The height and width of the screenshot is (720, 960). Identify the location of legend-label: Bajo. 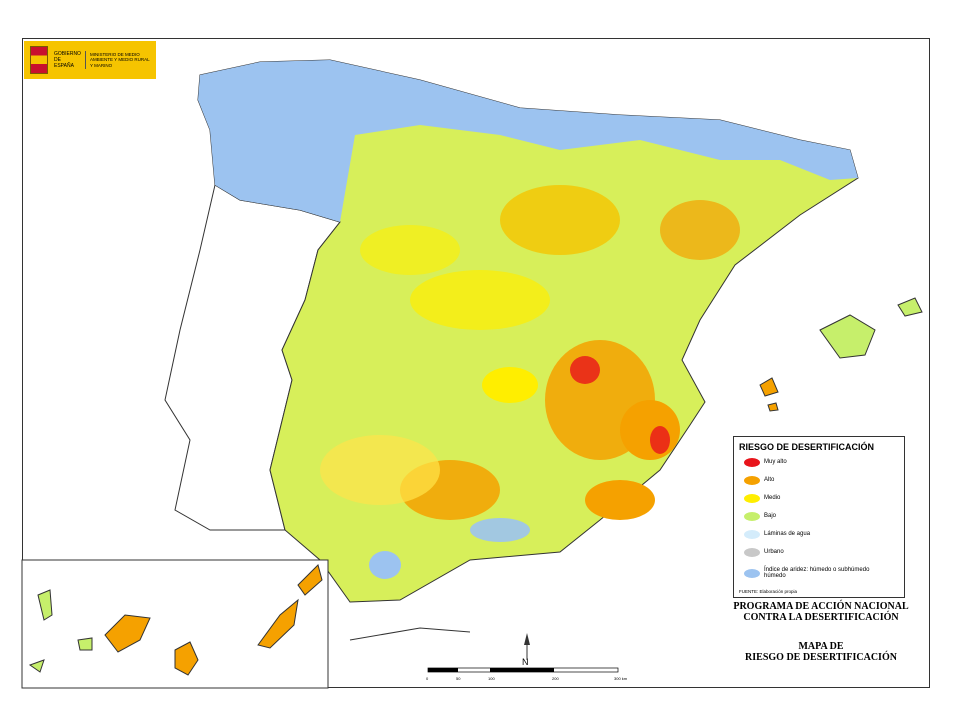
(770, 516).